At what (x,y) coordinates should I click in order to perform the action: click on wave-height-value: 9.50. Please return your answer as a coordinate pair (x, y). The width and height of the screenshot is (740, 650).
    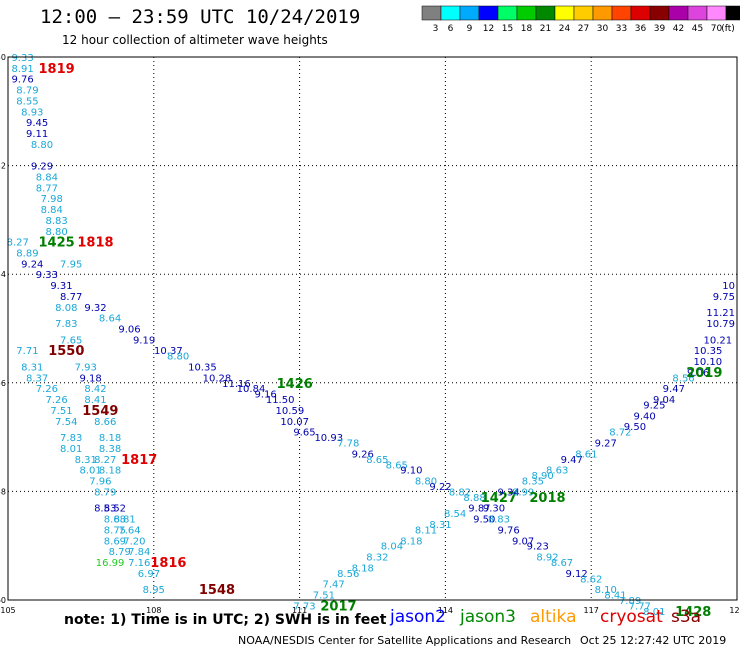
    Looking at the image, I should click on (484, 520).